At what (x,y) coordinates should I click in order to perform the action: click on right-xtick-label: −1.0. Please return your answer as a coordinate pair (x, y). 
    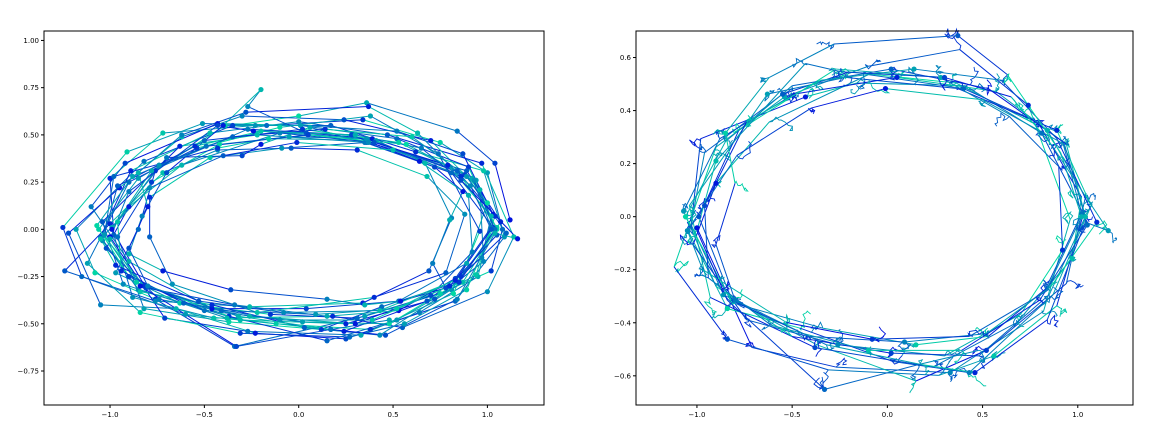
    Looking at the image, I should click on (696, 415).